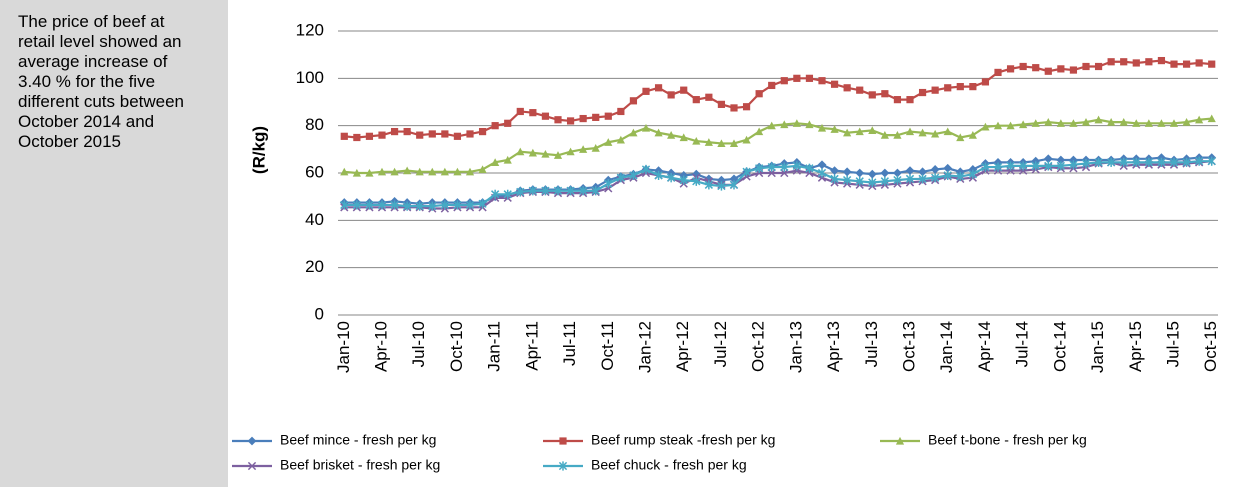 This screenshot has height=487, width=1248. What do you see at coordinates (310, 29) in the screenshot?
I see `y-tick-label: 120` at bounding box center [310, 29].